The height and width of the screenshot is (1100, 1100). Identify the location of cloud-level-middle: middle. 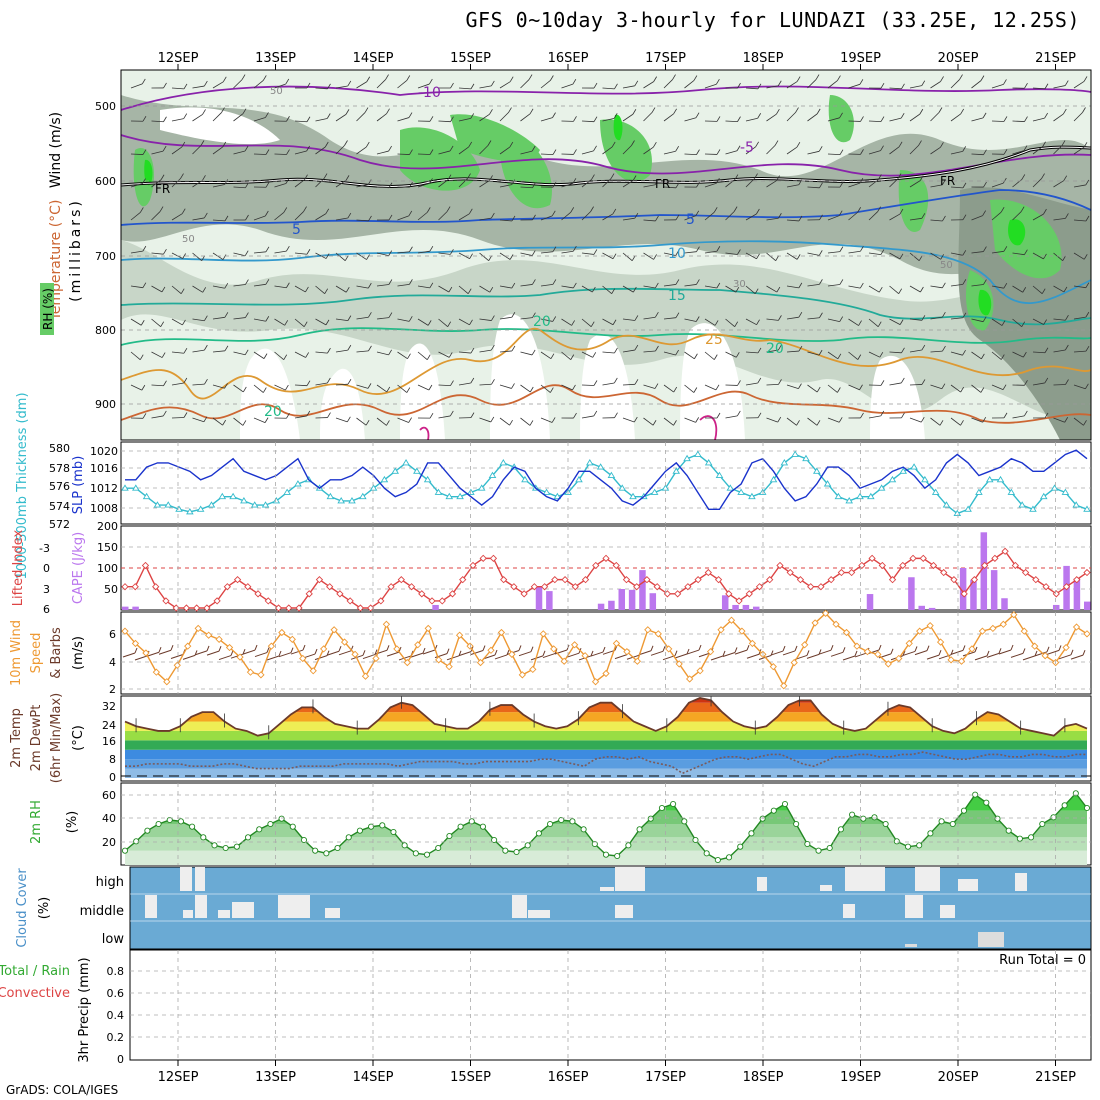
(102, 911).